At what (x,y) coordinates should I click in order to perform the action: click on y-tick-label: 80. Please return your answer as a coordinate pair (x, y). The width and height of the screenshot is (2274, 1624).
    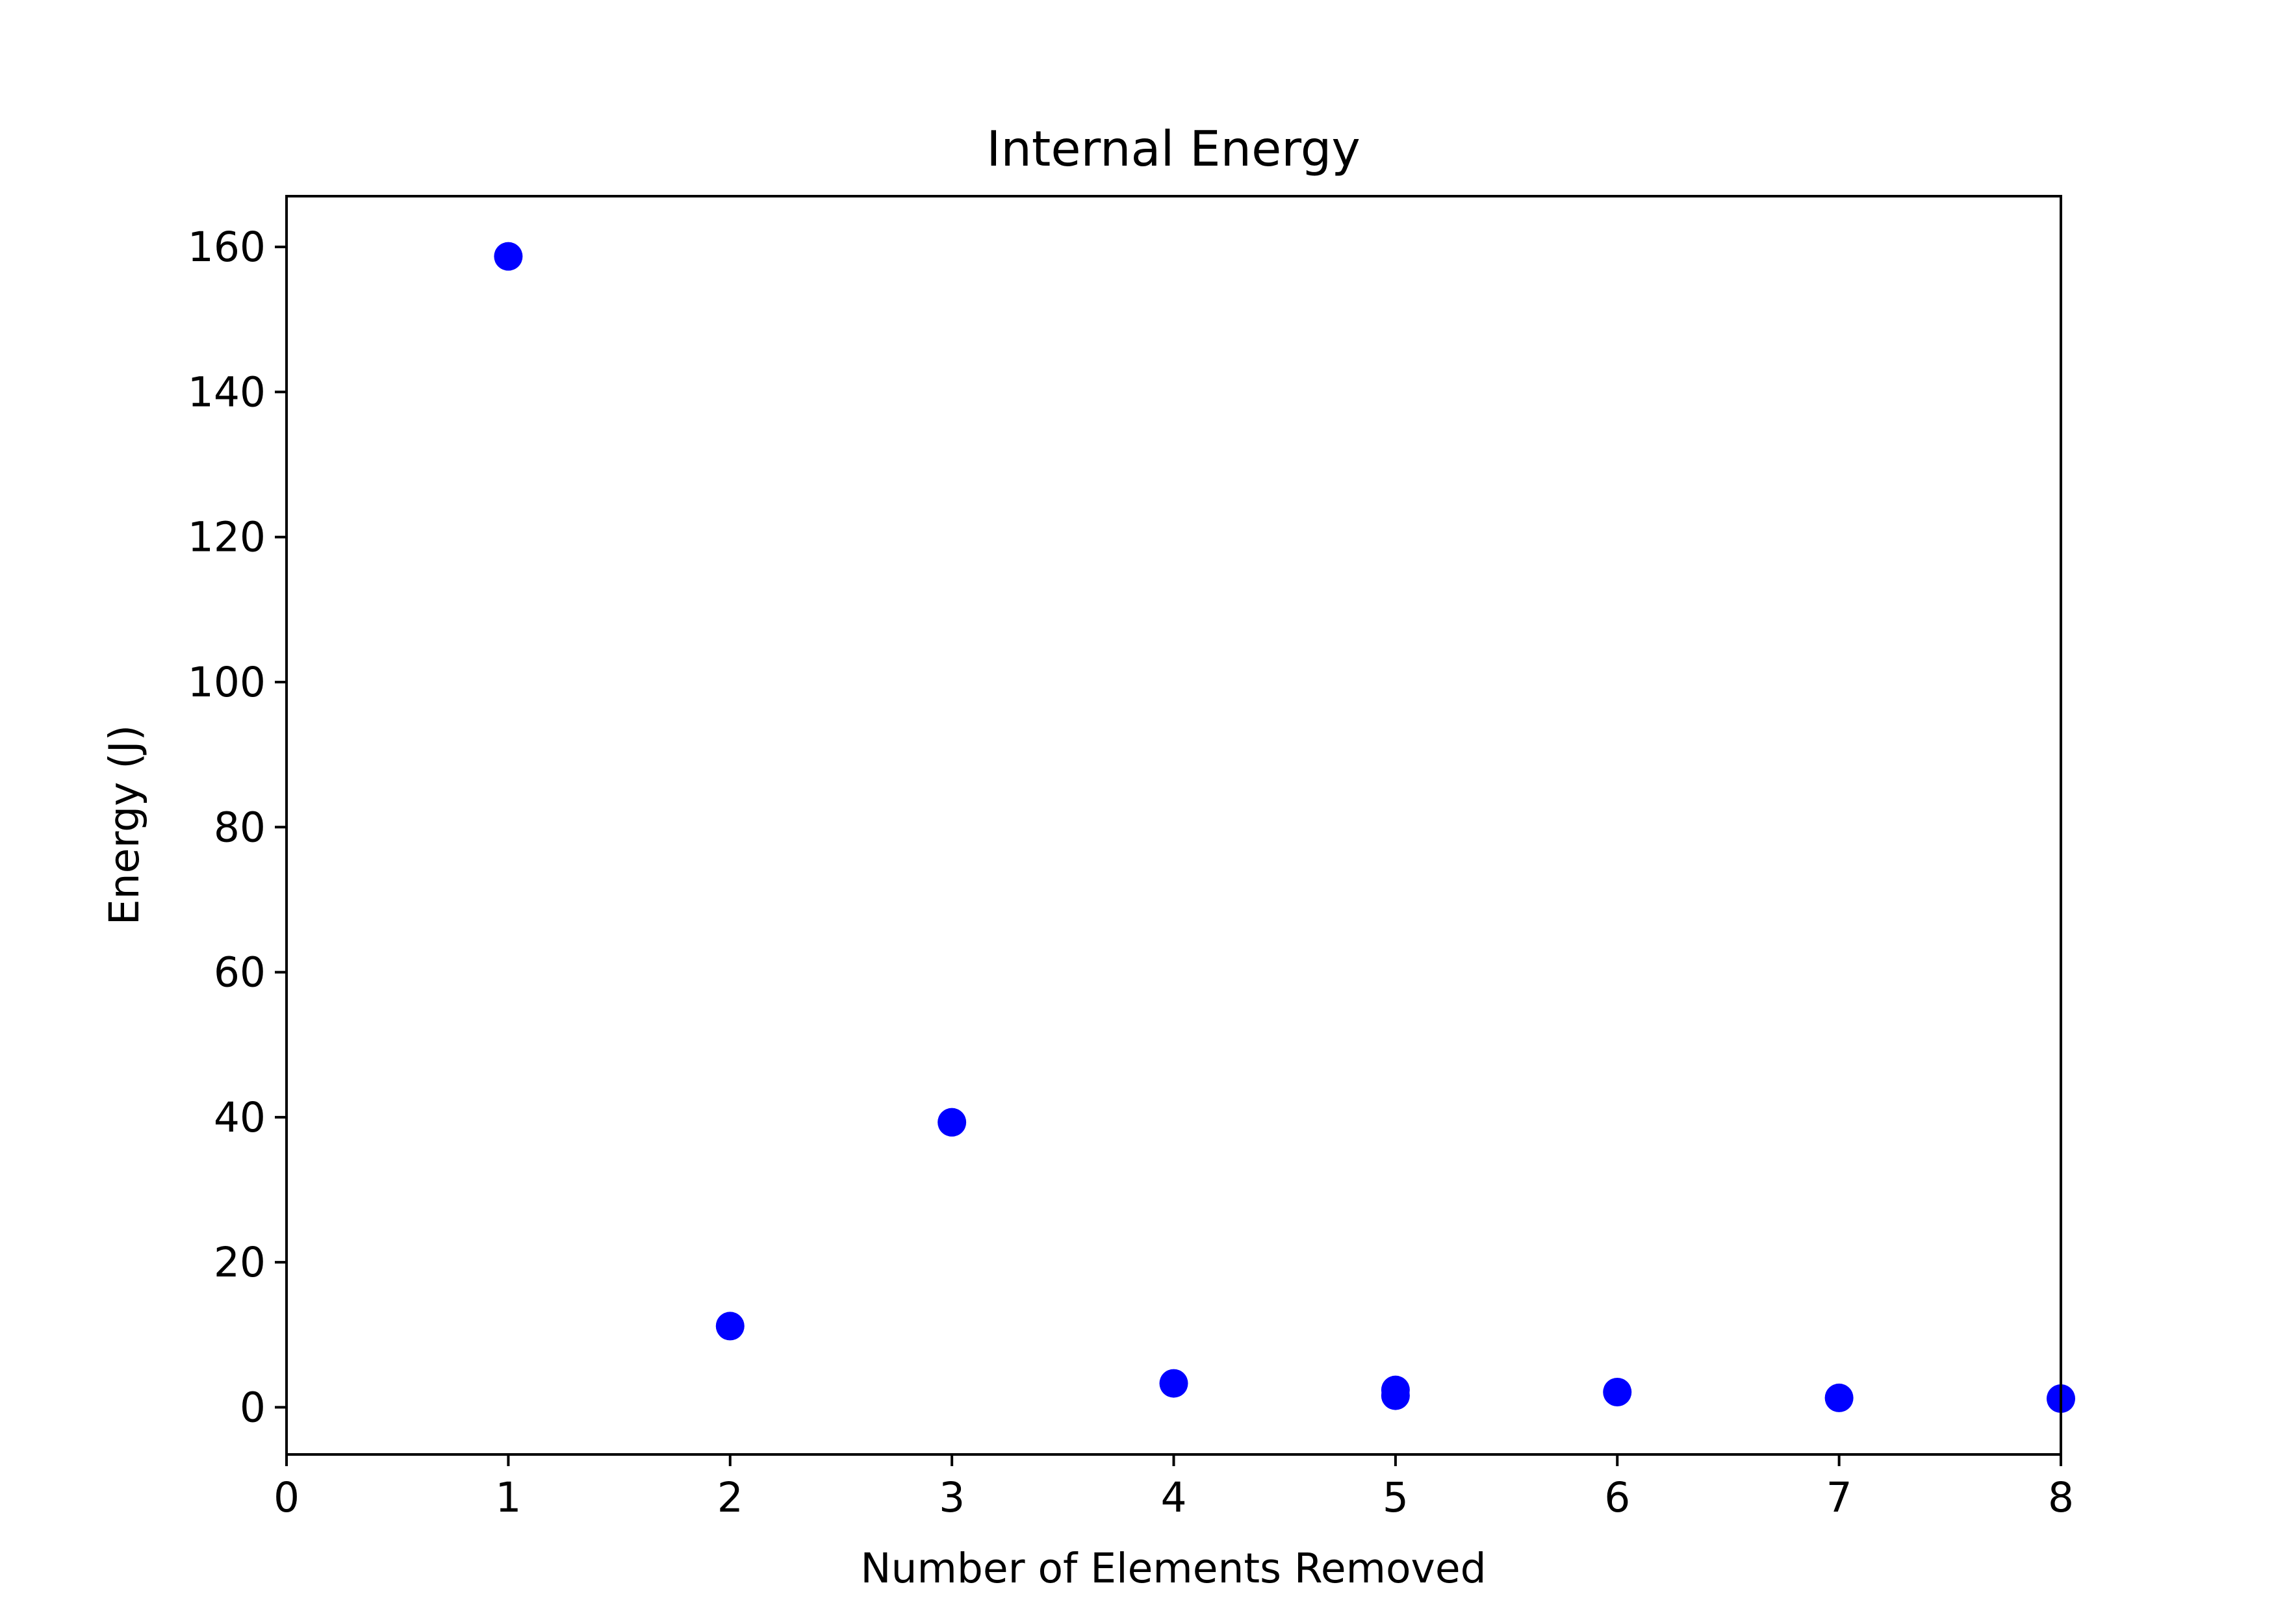
    Looking at the image, I should click on (240, 827).